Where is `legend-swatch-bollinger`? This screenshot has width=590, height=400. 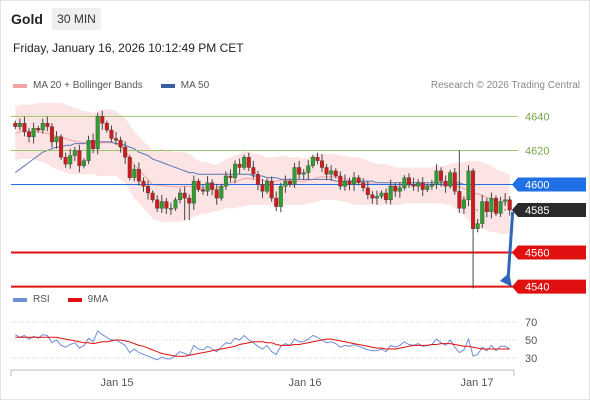 legend-swatch-bollinger is located at coordinates (20, 85).